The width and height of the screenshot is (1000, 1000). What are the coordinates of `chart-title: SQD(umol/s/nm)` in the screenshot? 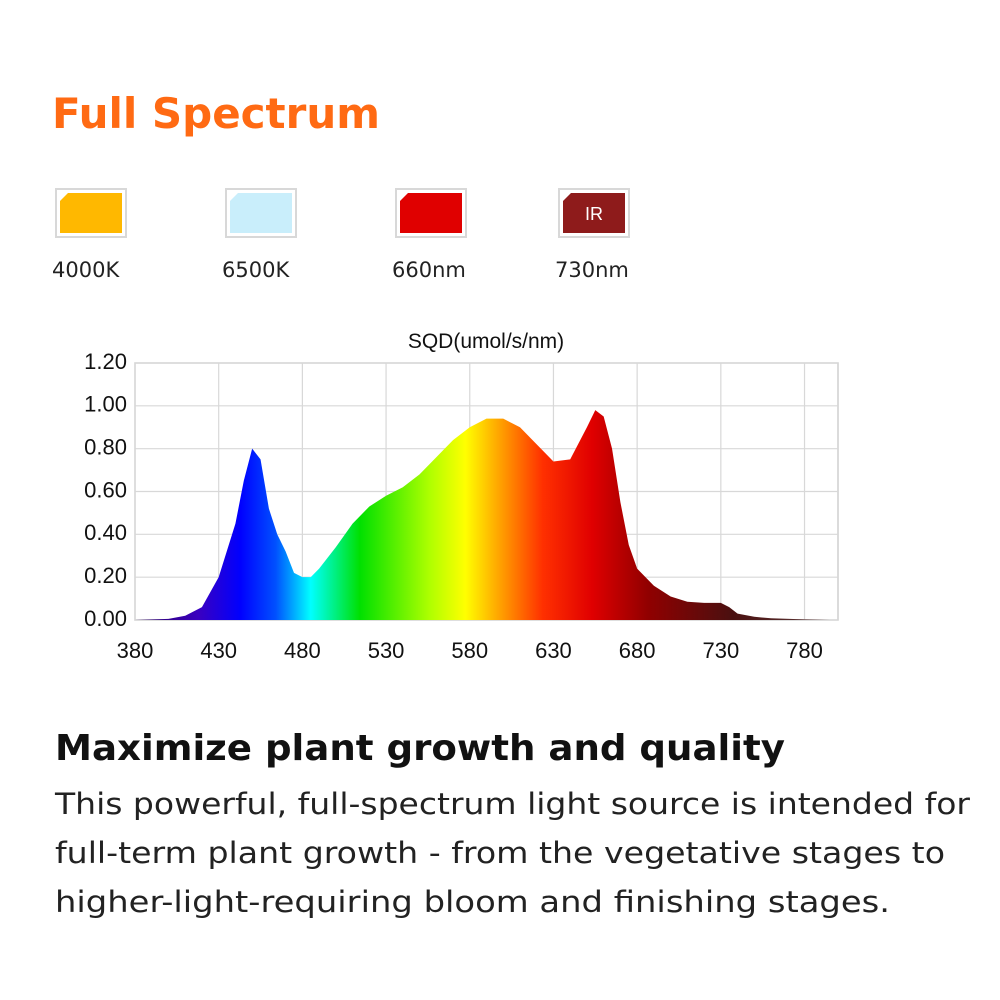 It's located at (486, 341).